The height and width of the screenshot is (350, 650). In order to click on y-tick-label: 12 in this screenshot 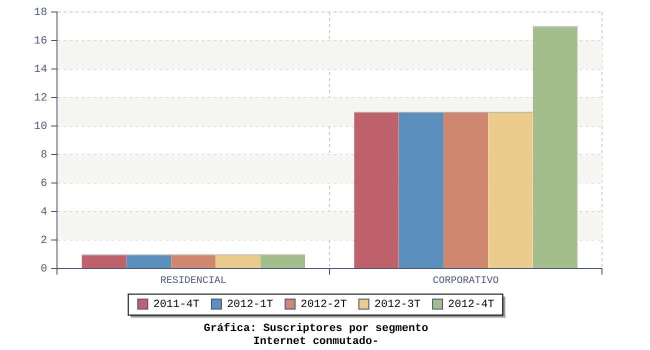, I will do `click(41, 98)`.